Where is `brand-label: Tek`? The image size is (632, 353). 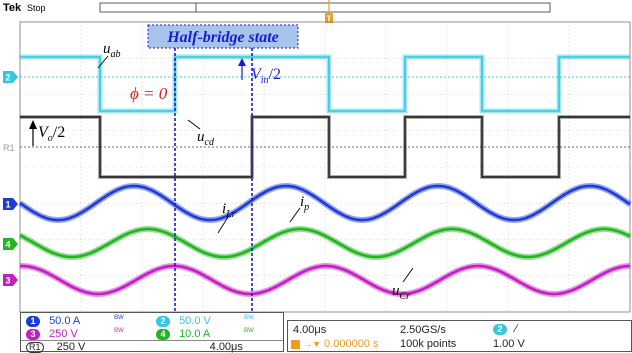 brand-label: Tek is located at coordinates (12, 8).